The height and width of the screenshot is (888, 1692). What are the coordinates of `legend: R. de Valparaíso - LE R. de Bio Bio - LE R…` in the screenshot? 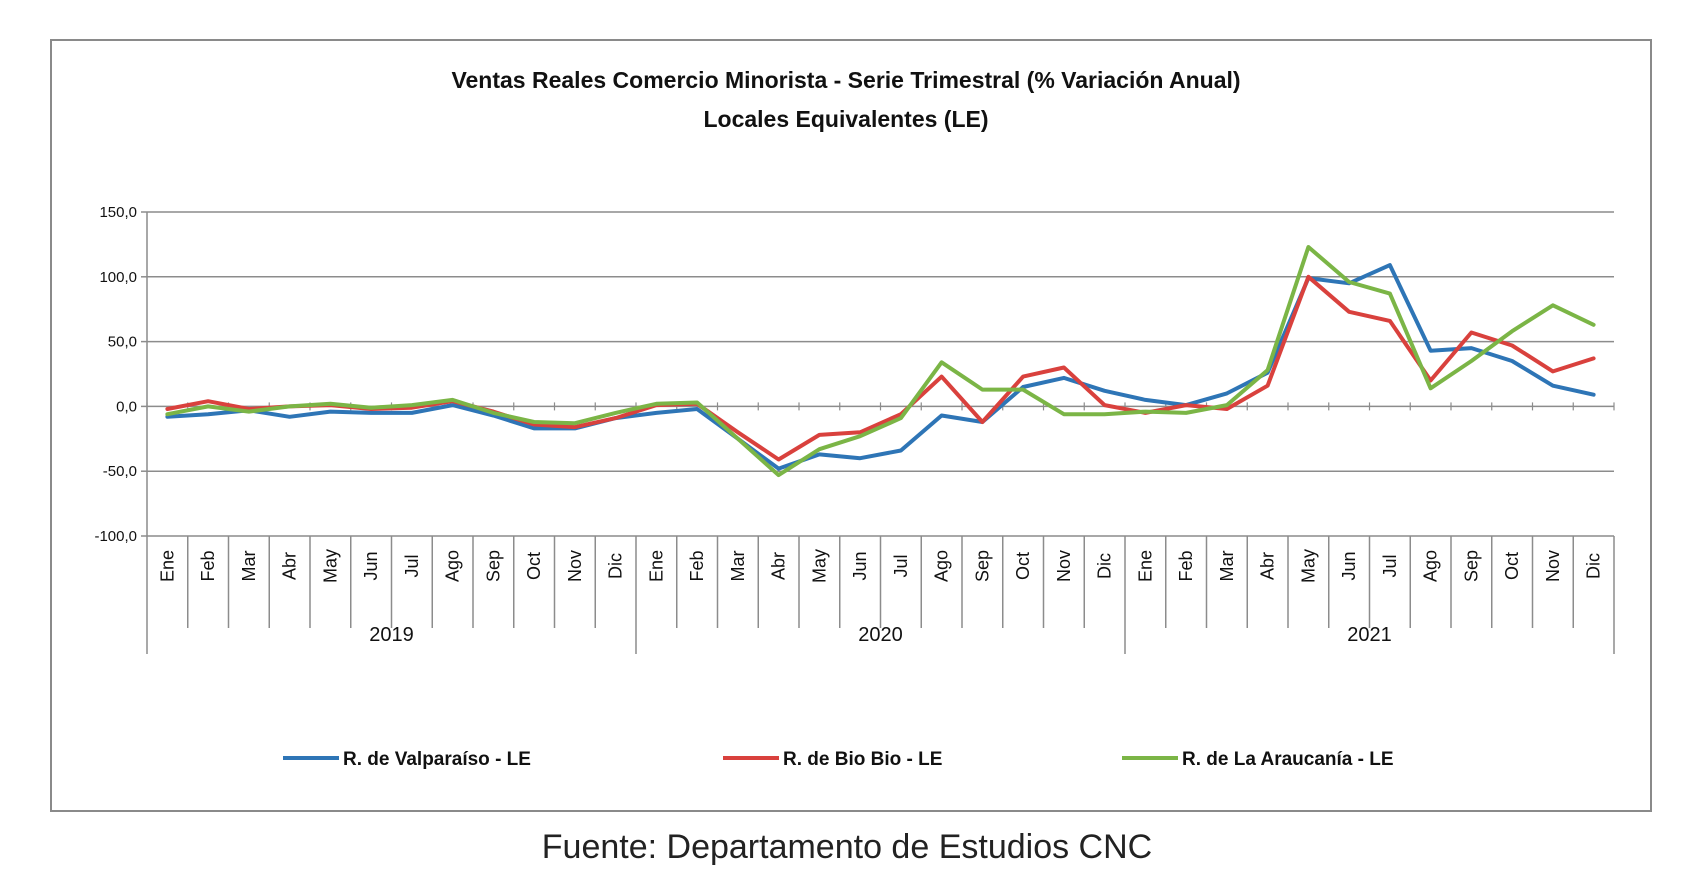 It's located at (838, 759).